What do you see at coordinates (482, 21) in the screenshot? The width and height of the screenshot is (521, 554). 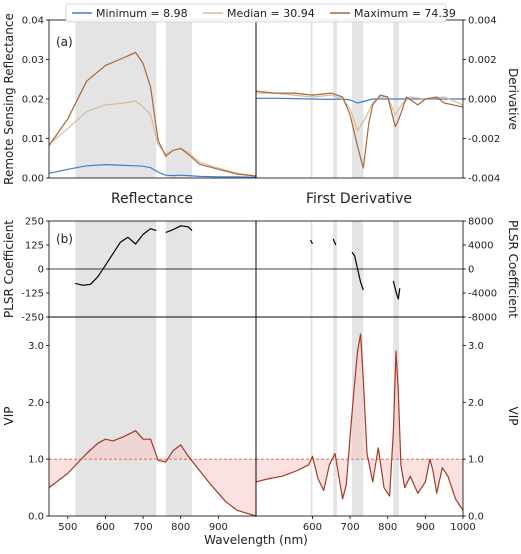 I see `y-tick-label: 0.004` at bounding box center [482, 21].